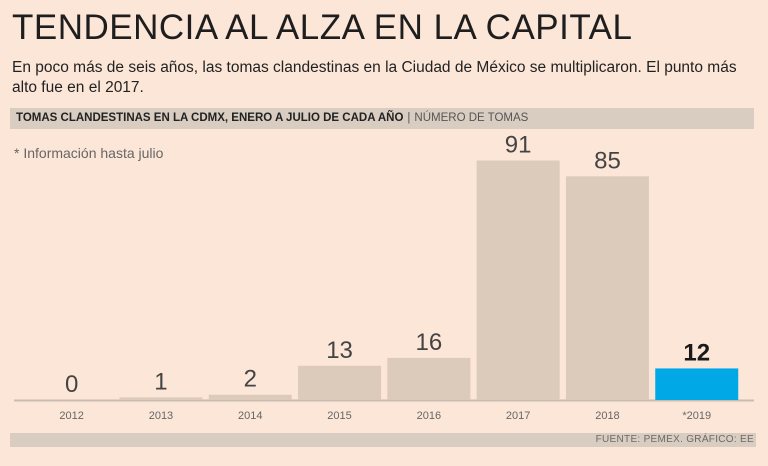 The image size is (768, 466). I want to click on value-label: 85, so click(607, 160).